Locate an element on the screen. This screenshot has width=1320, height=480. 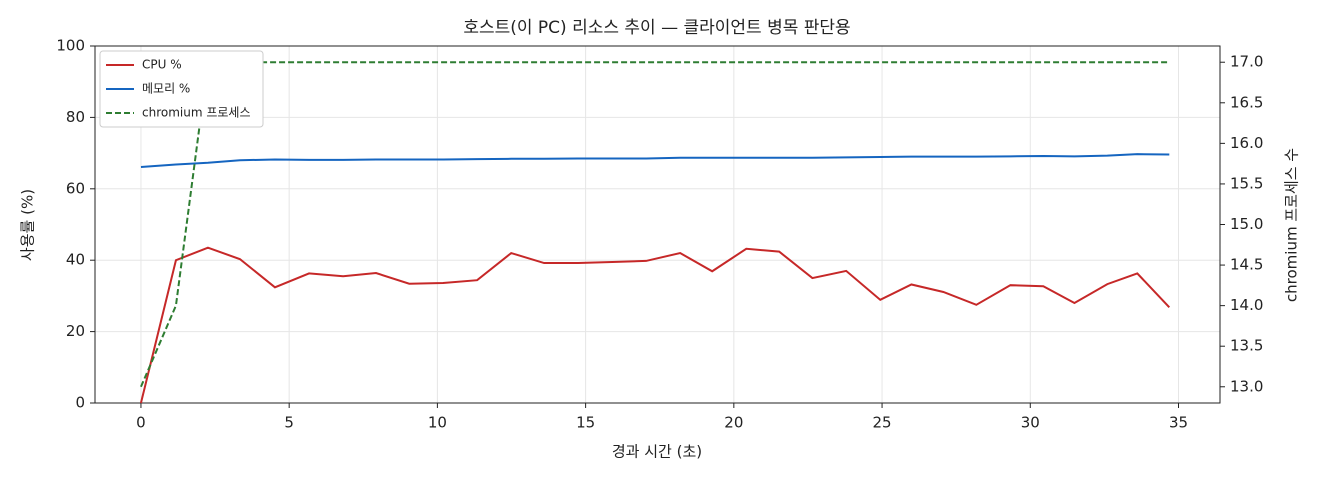
y2-tick-label: 17.0 is located at coordinates (1246, 62).